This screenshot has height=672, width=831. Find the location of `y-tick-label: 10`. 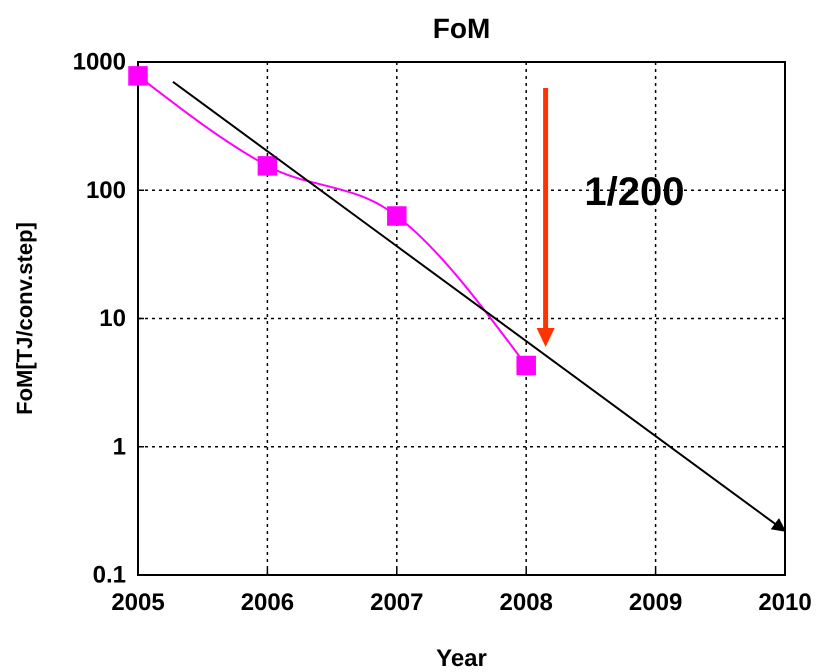

y-tick-label: 10 is located at coordinates (112, 318).